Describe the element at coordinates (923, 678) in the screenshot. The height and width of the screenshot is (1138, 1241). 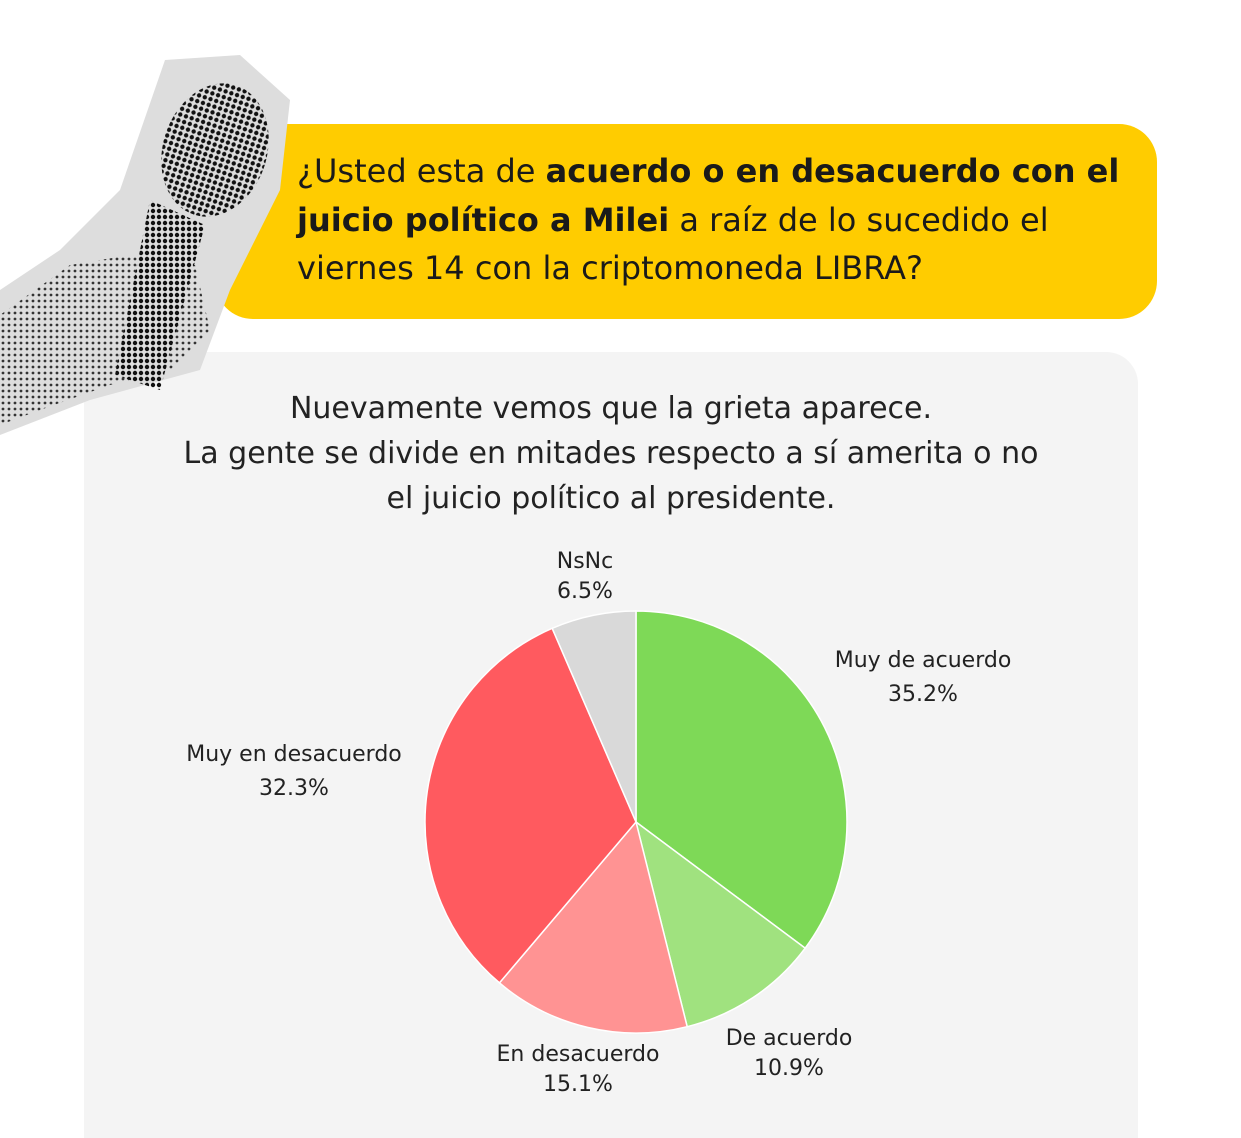
I see `slice-label-muy-de-acuerdo: Muy de acuerdo 35.2%` at that location.